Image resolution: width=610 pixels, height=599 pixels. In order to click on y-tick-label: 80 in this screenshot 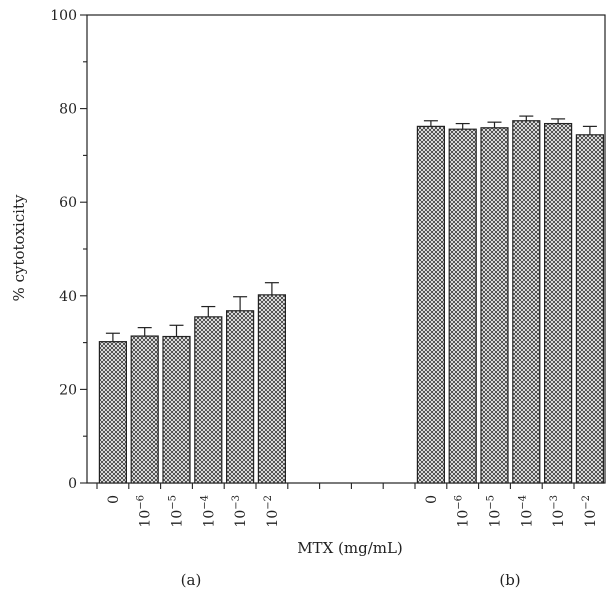, I will do `click(68, 110)`.